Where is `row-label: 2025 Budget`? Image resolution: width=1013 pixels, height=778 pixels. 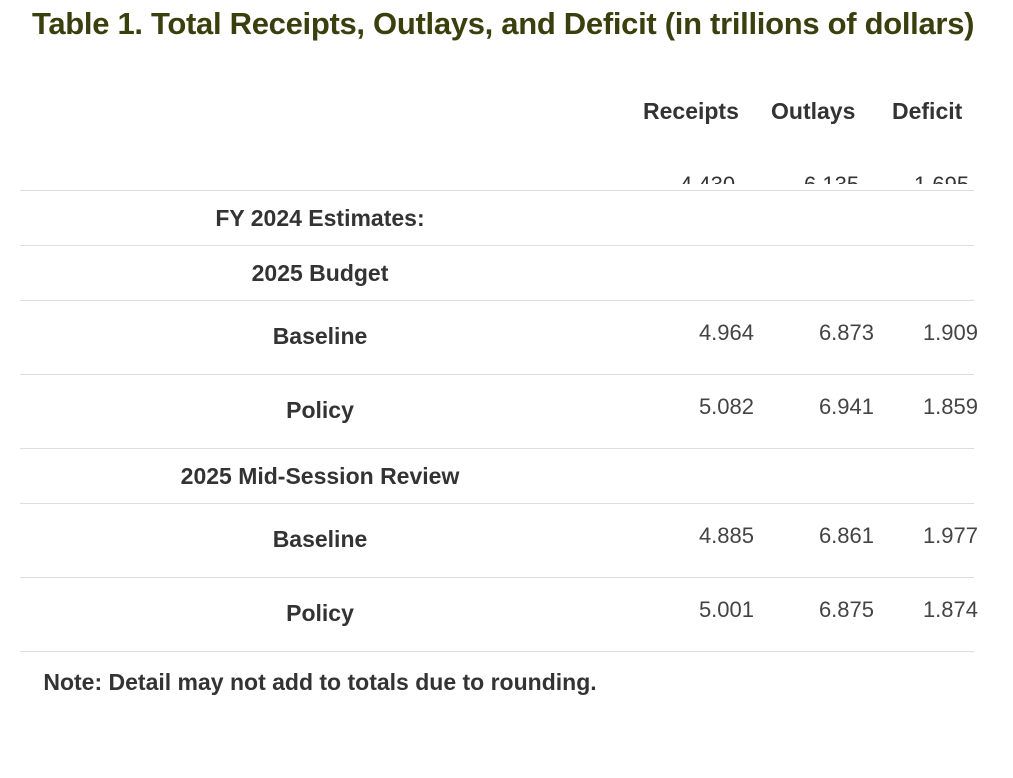
row-label: 2025 Budget is located at coordinates (320, 273).